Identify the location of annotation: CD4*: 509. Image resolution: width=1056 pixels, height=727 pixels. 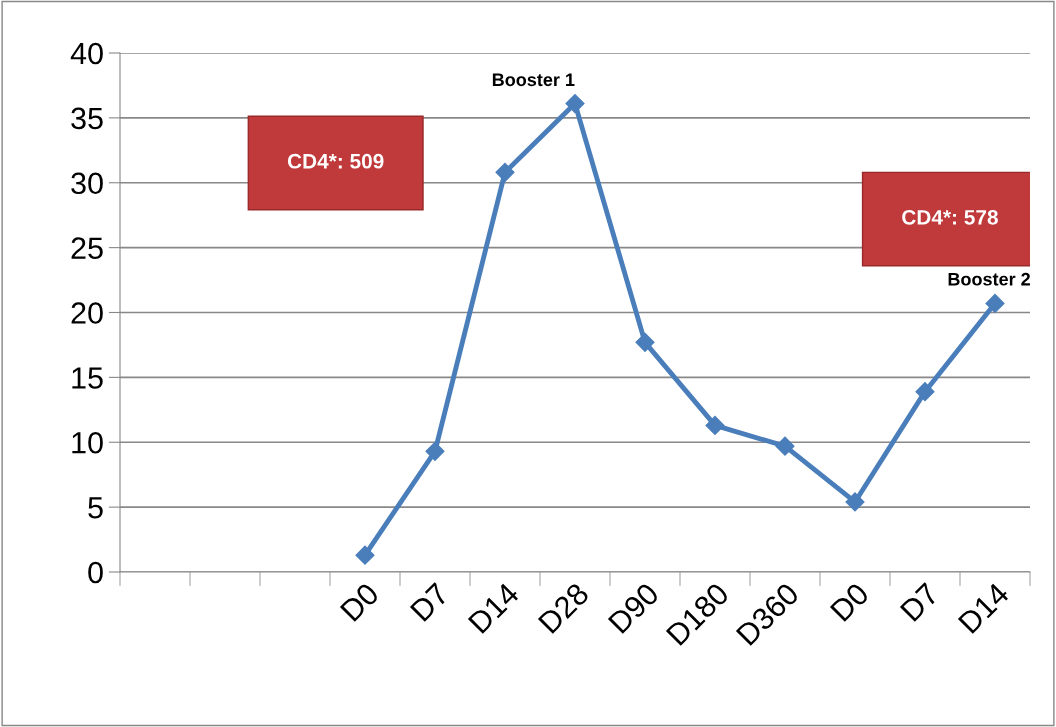
(335, 161).